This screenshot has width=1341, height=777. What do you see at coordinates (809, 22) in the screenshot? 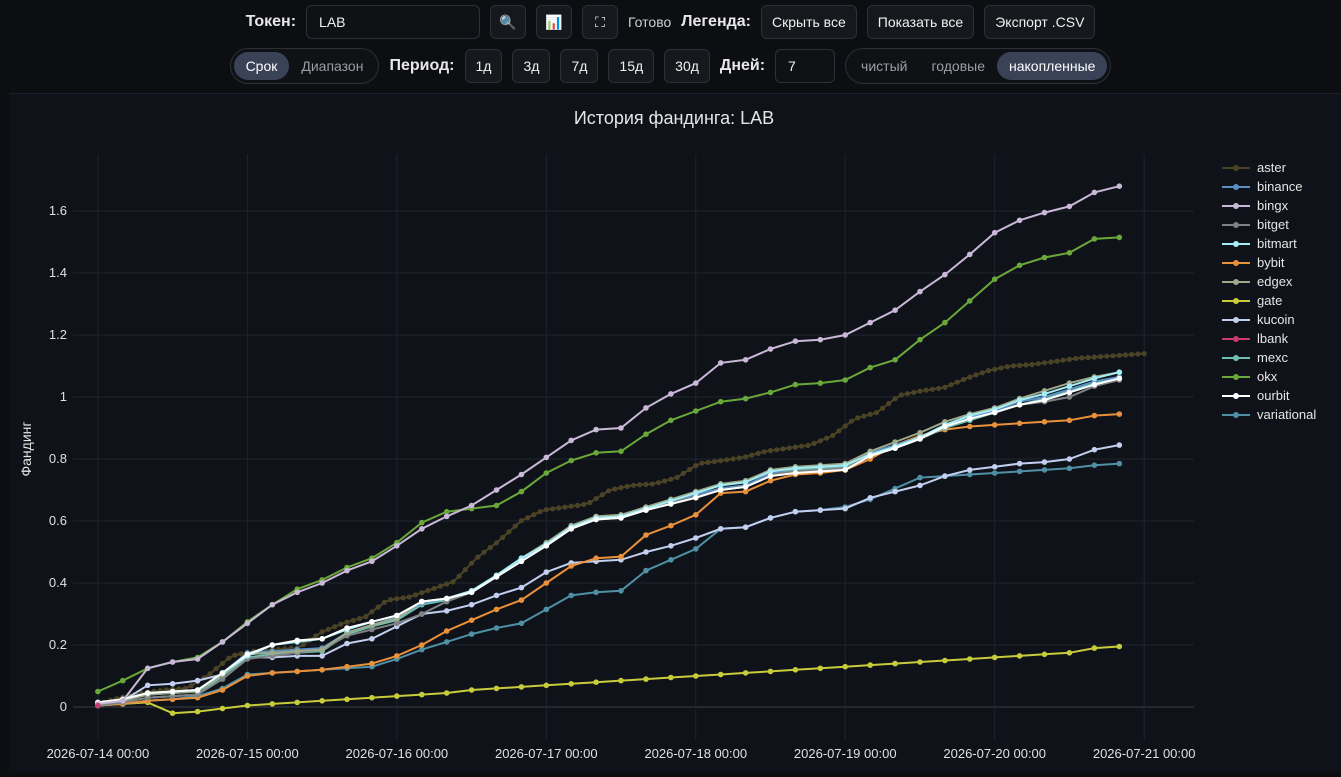
I see `hide-all-button: Скрыть все` at bounding box center [809, 22].